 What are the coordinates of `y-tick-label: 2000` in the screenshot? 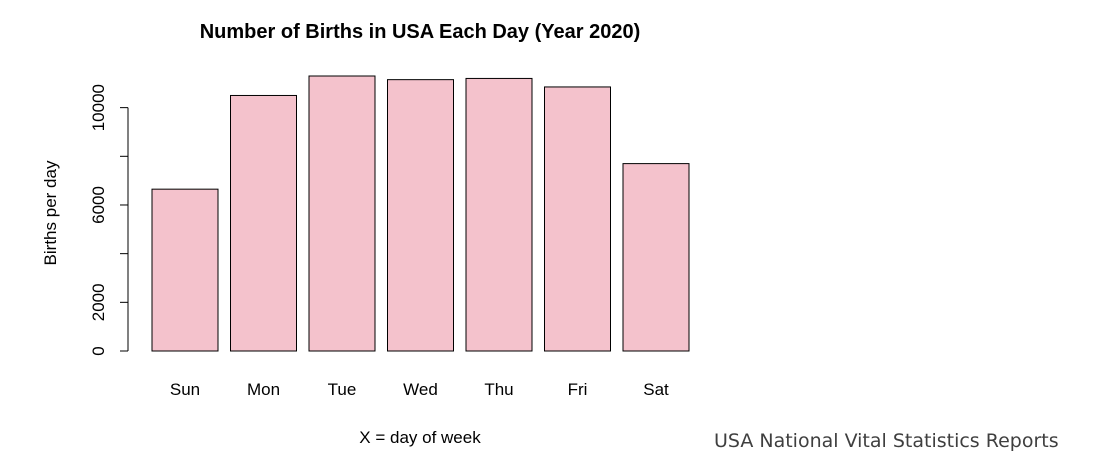 It's located at (98, 302).